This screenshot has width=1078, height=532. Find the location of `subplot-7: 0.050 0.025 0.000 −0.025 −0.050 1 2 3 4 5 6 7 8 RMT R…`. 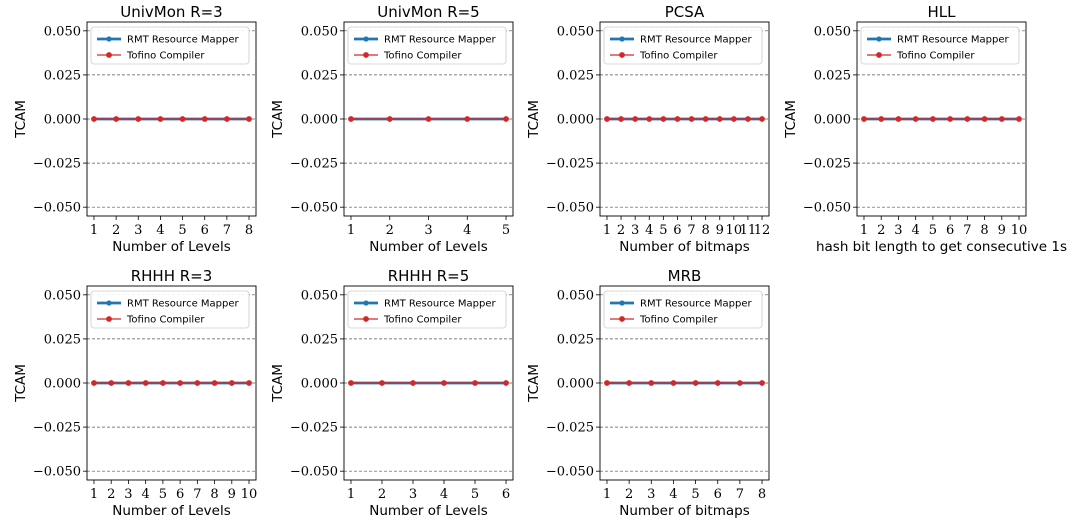

subplot-7: 0.050 0.025 0.000 −0.025 −0.050 1 2 3 4 5 6 7 8 RMT R… is located at coordinates (648, 393).